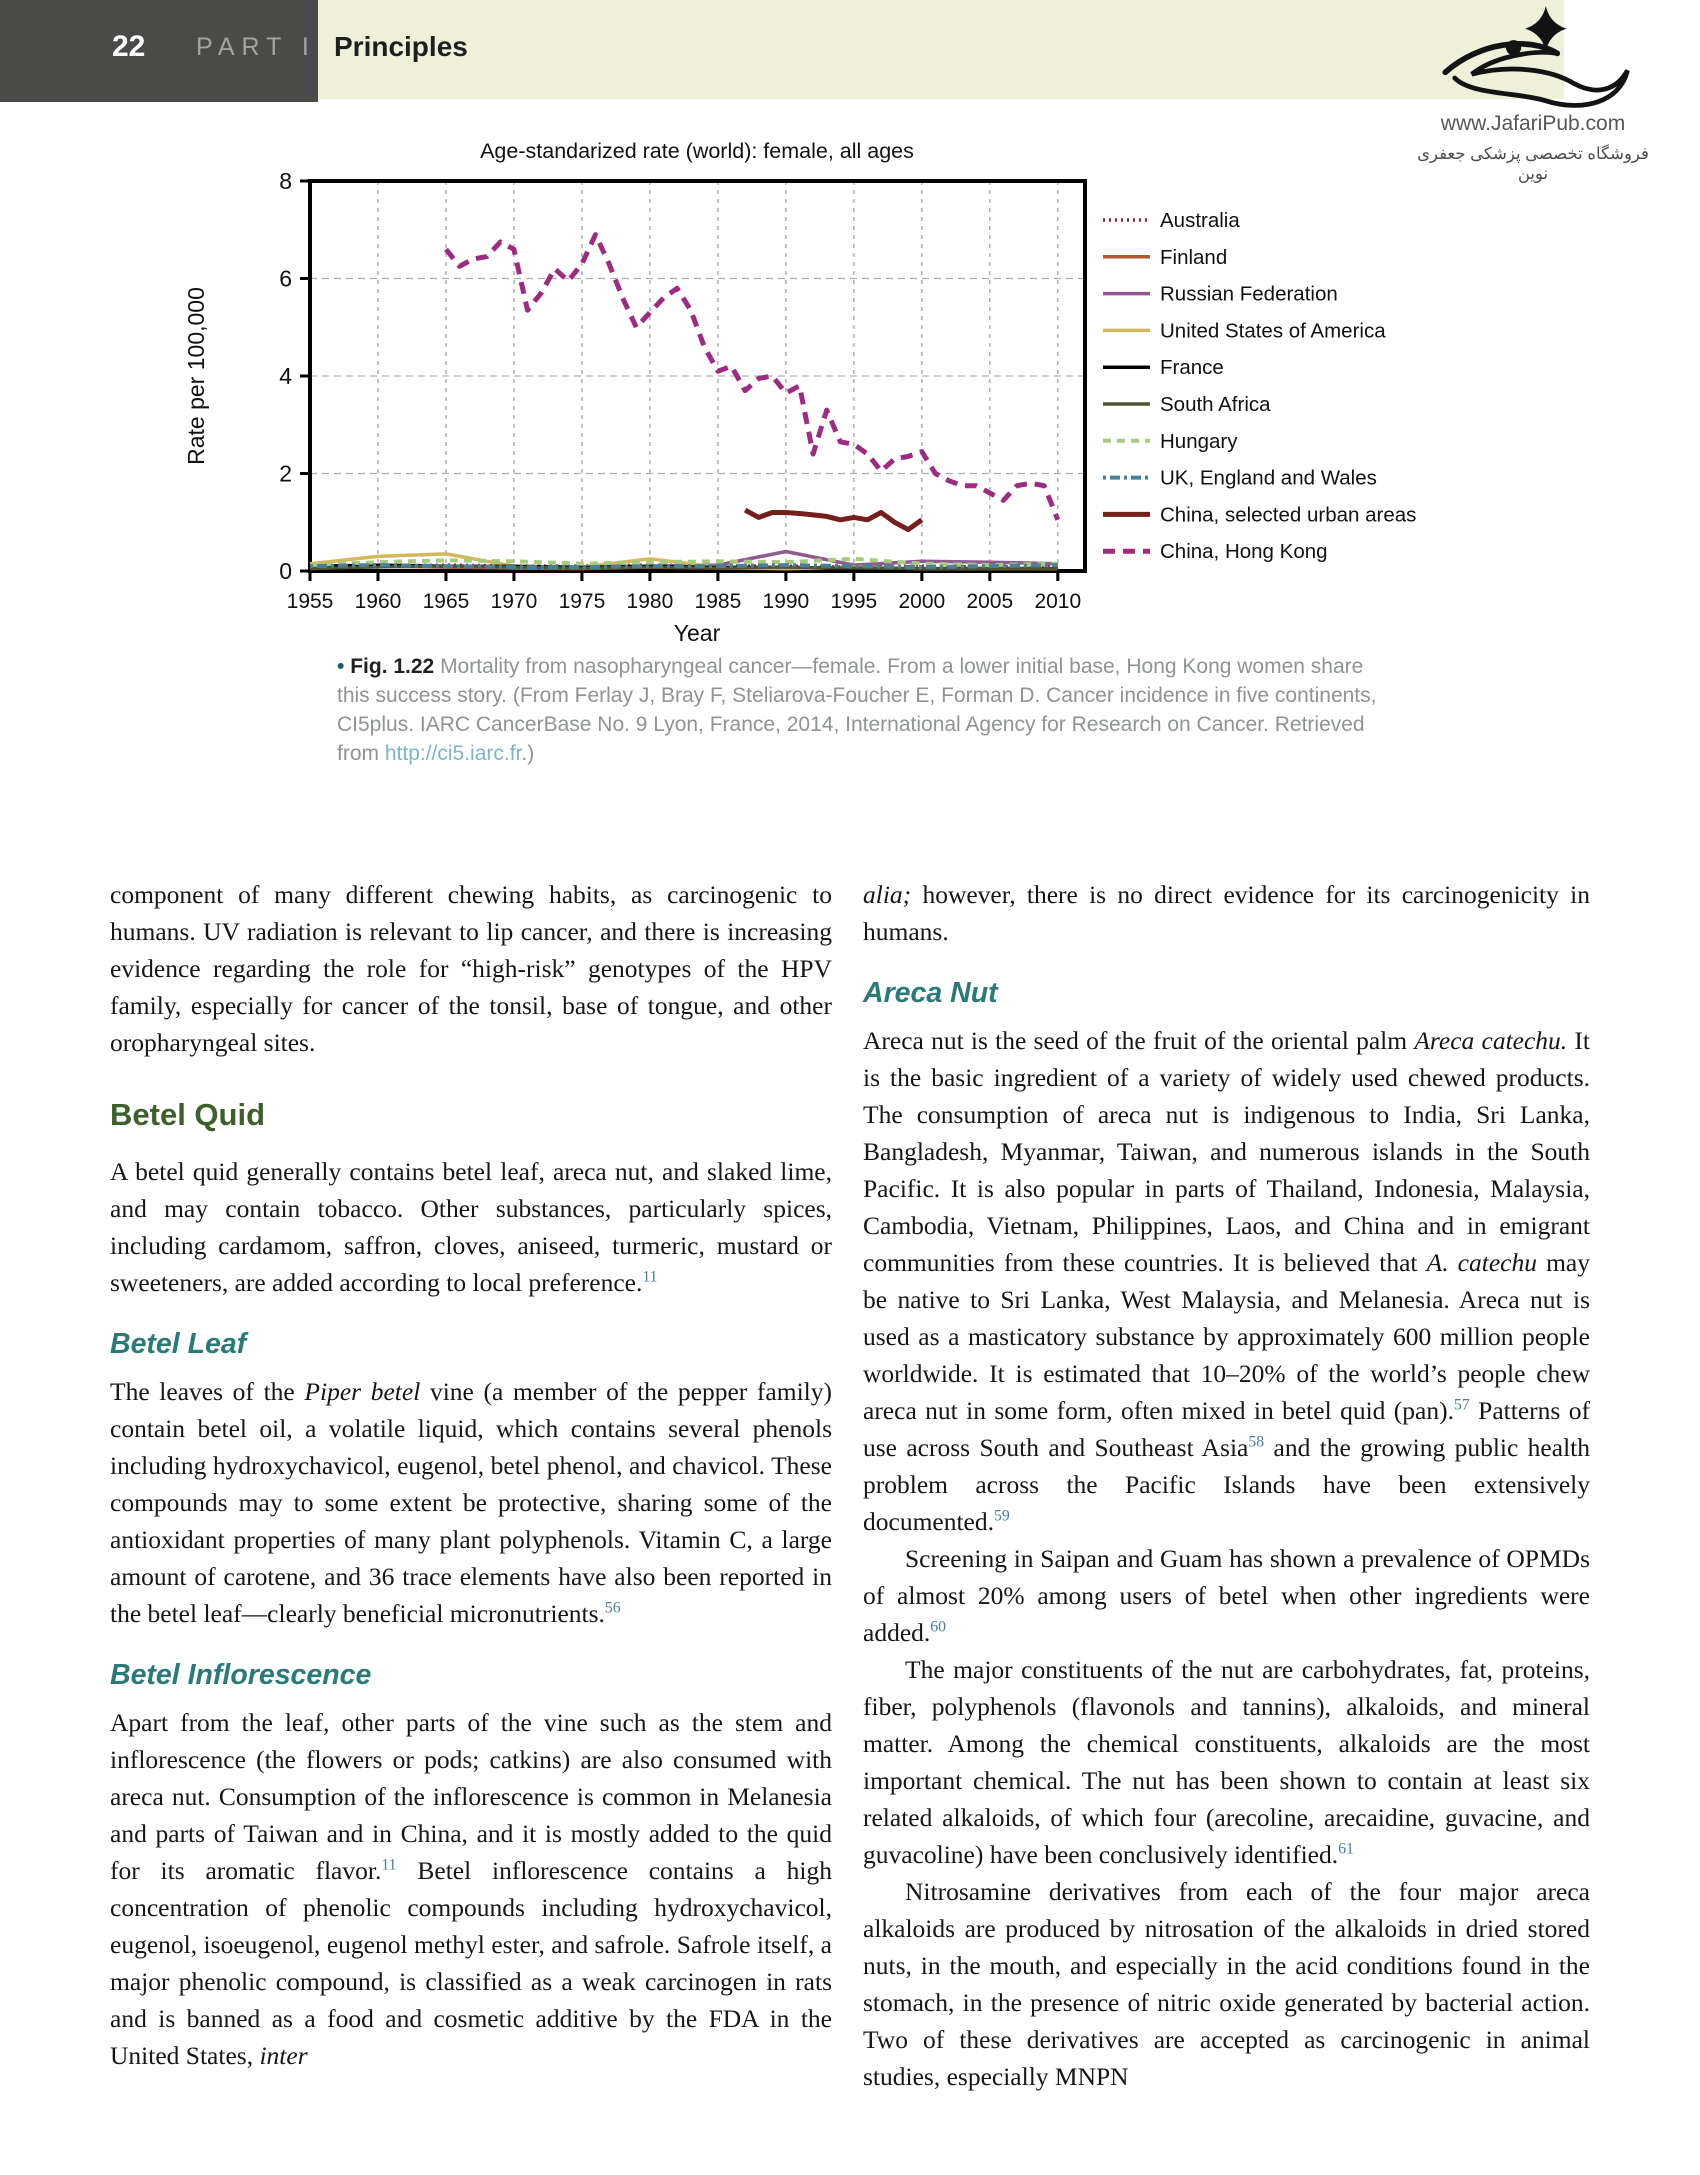  I want to click on text-run: Piper betel, so click(362, 1391).